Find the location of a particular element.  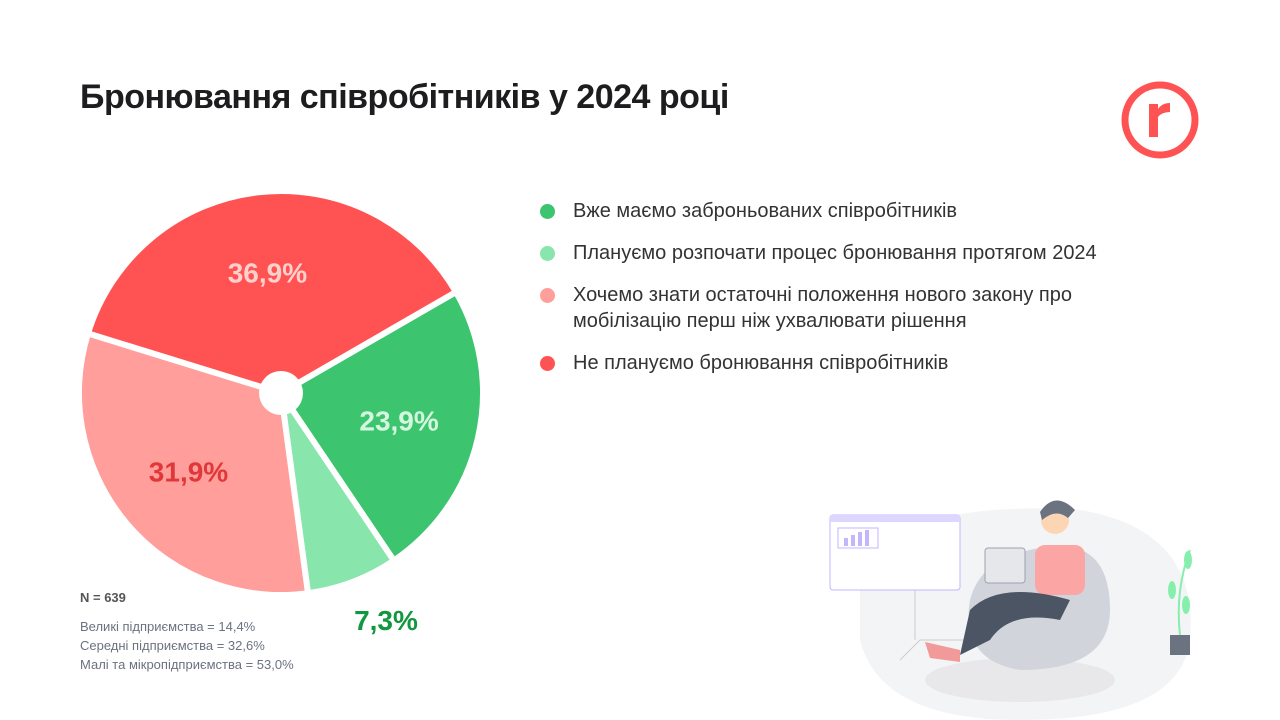

person-with-laptop-illustration is located at coordinates (1010, 610).